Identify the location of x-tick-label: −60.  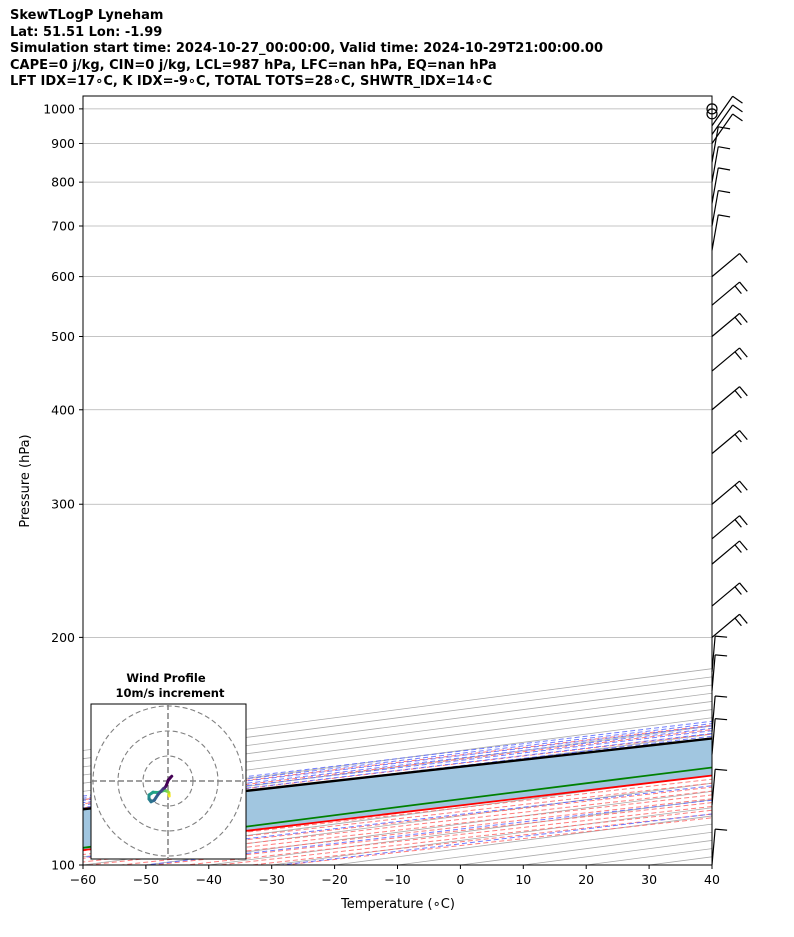
(83, 879).